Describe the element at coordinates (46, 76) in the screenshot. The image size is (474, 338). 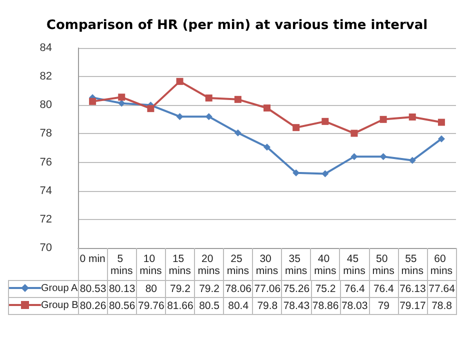
I see `y-tick-label: 82` at that location.